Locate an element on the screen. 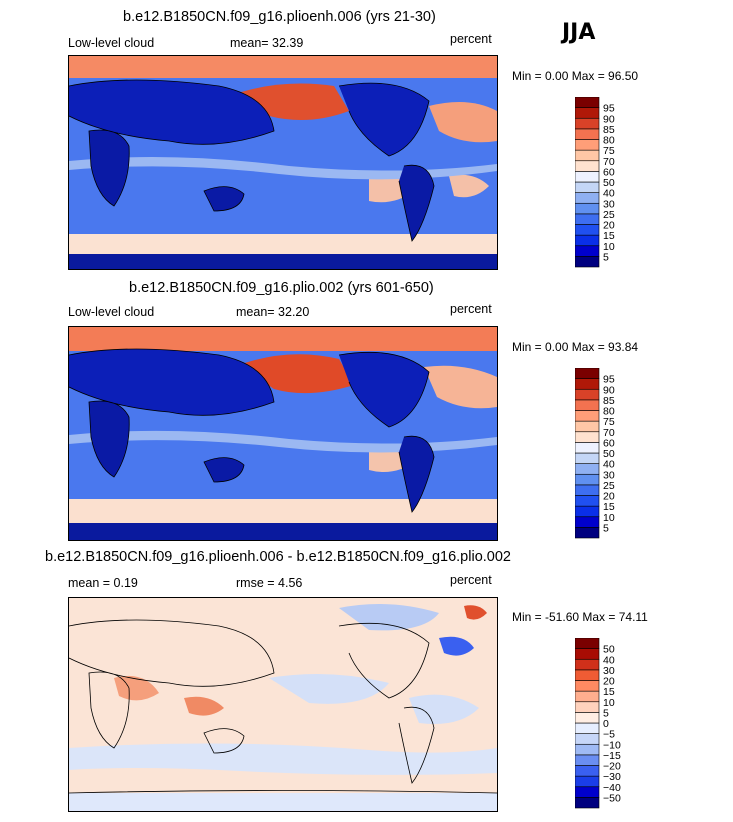  negative-anomaly-atlantic is located at coordinates (444, 709).